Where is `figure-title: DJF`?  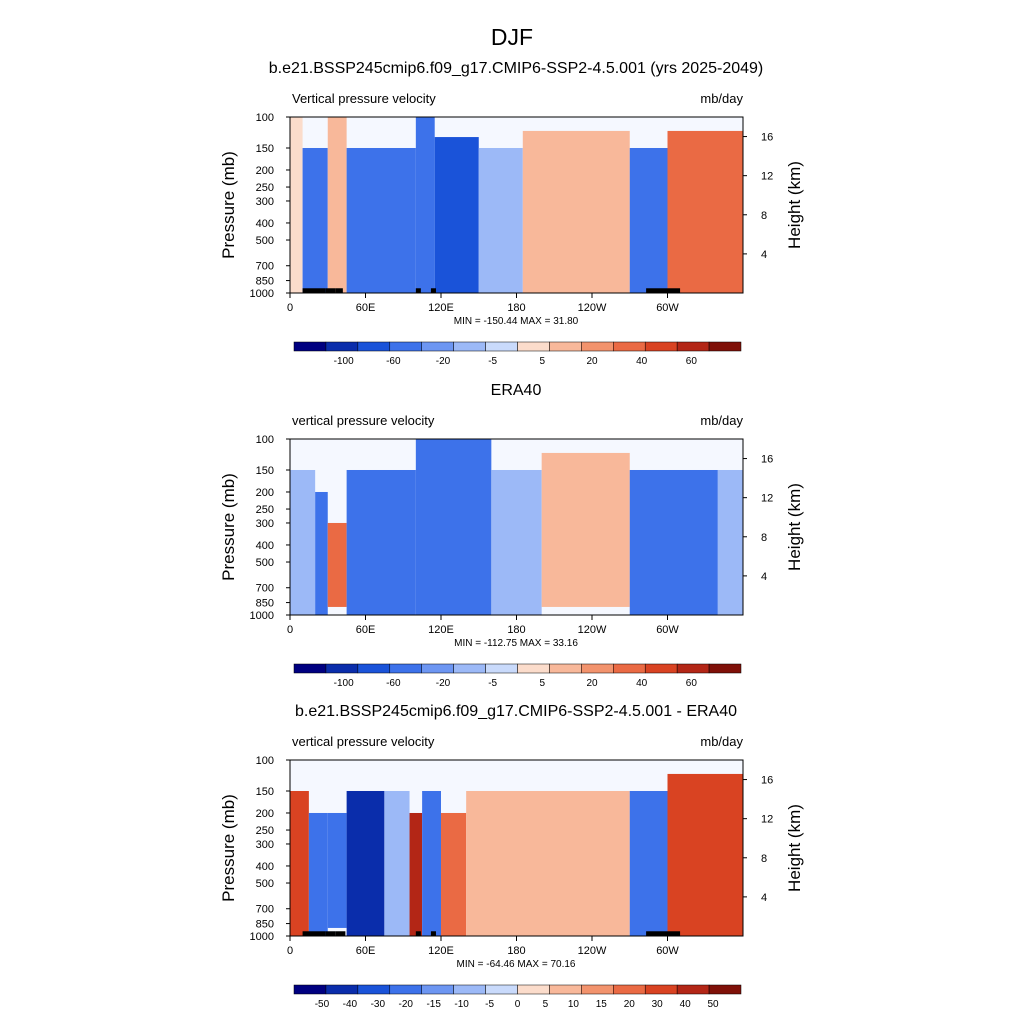
figure-title: DJF is located at coordinates (512, 37).